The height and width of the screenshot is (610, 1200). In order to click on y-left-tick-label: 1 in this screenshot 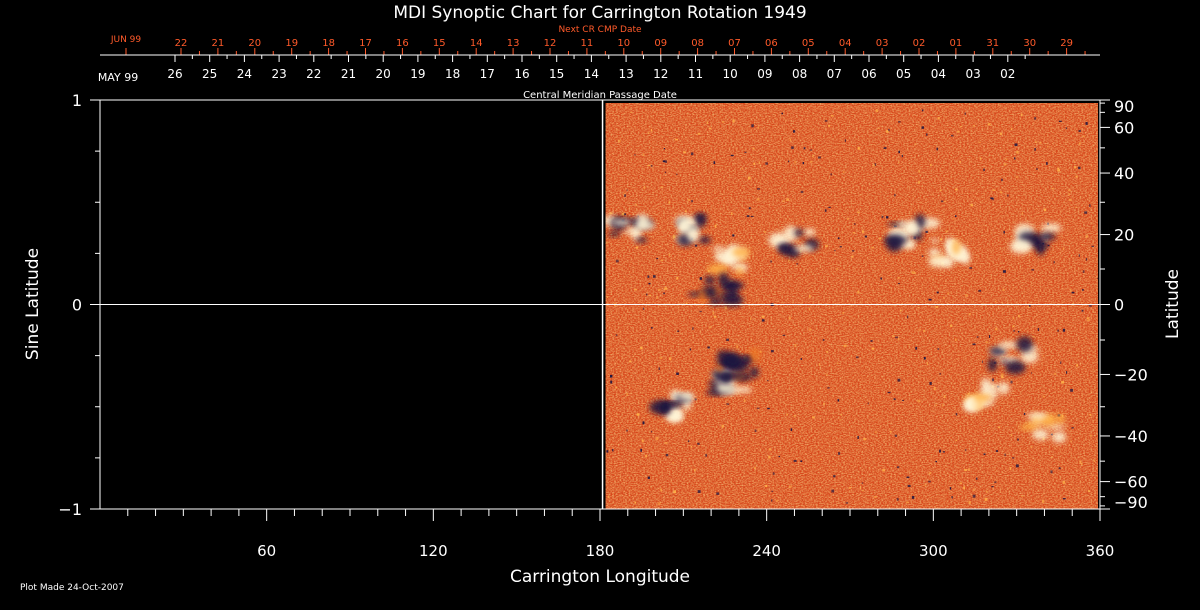, I will do `click(77, 100)`.